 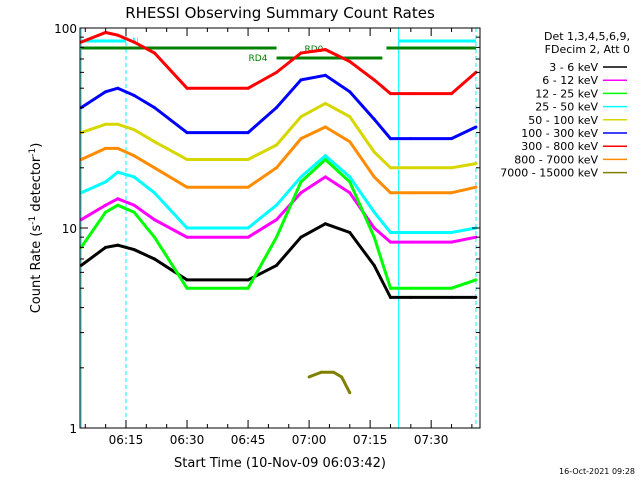 I want to click on y-axis-label: Count Rate (s-1 detector-1), so click(x=36, y=228).